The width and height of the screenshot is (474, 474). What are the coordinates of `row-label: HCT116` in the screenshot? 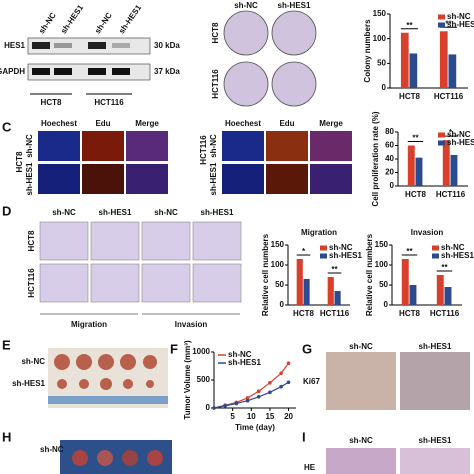 It's located at (31, 283).